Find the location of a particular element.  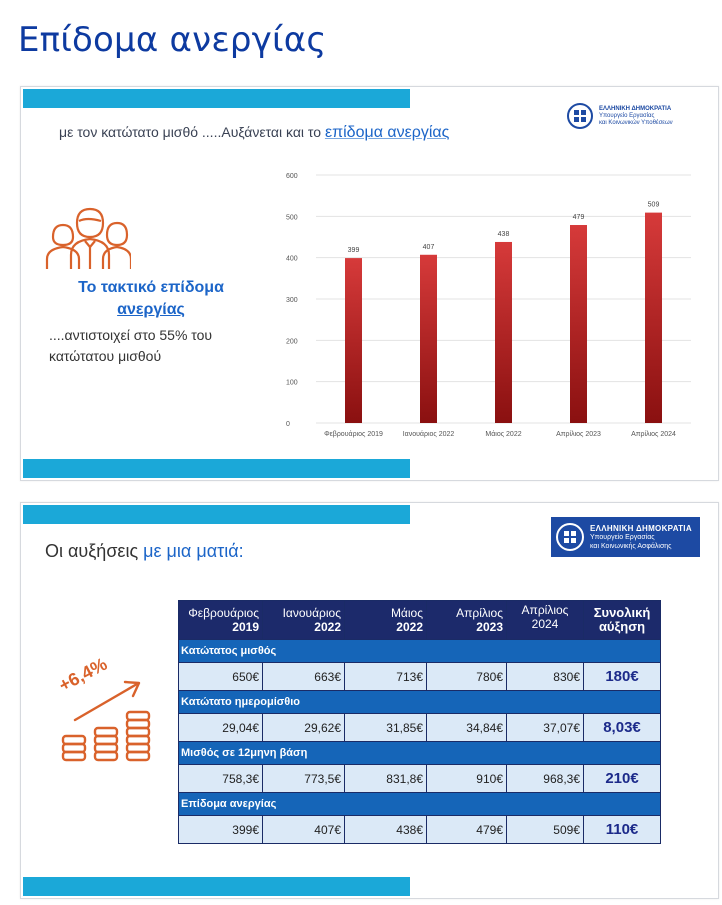

subtitle-line-2: ανεργίας is located at coordinates (151, 309).